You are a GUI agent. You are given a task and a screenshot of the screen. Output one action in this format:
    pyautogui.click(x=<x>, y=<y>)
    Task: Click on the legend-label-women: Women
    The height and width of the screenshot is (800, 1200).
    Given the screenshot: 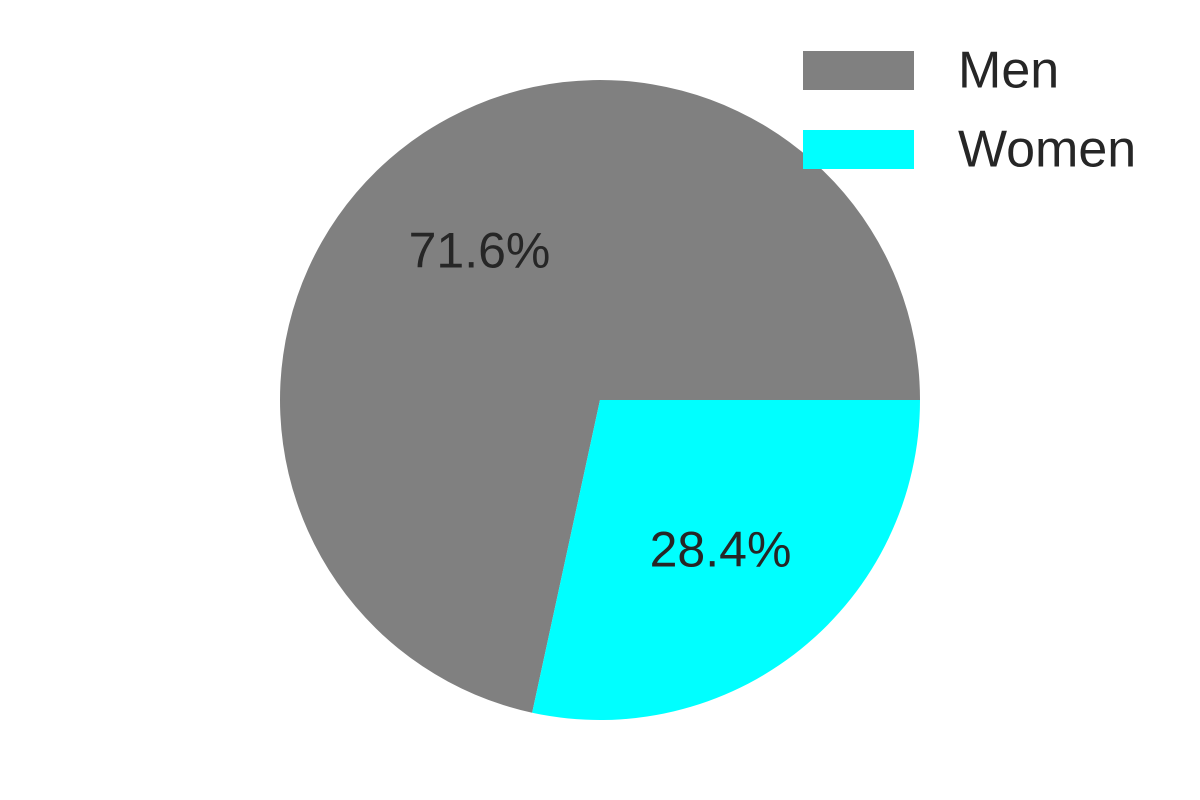 What is the action you would take?
    pyautogui.click(x=1047, y=150)
    